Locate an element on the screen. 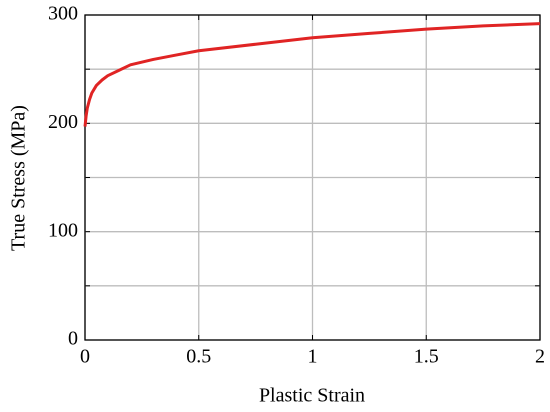 The image size is (550, 412). y-tick-label: 300 is located at coordinates (63, 14).